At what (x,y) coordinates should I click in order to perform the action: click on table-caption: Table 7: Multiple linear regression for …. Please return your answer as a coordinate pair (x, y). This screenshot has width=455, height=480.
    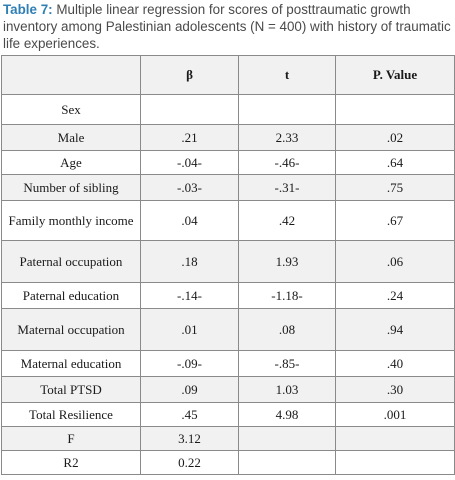
    Looking at the image, I should click on (228, 26).